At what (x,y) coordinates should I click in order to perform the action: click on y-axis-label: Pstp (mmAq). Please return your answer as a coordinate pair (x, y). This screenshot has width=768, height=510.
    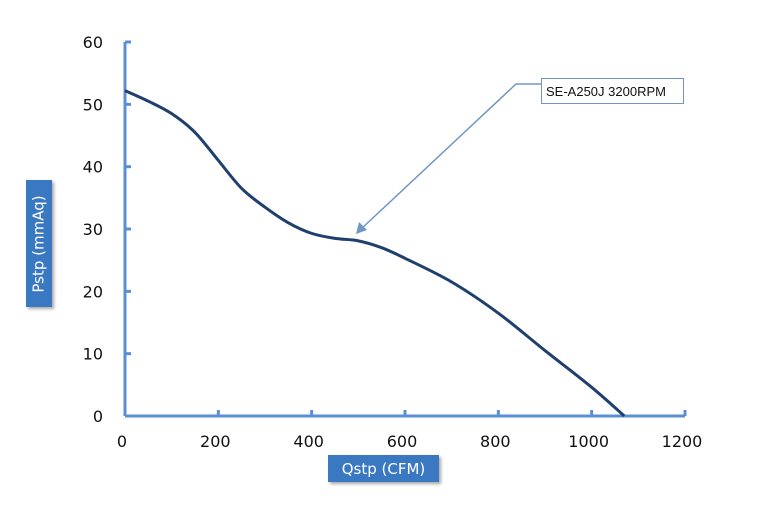
    Looking at the image, I should click on (39, 243).